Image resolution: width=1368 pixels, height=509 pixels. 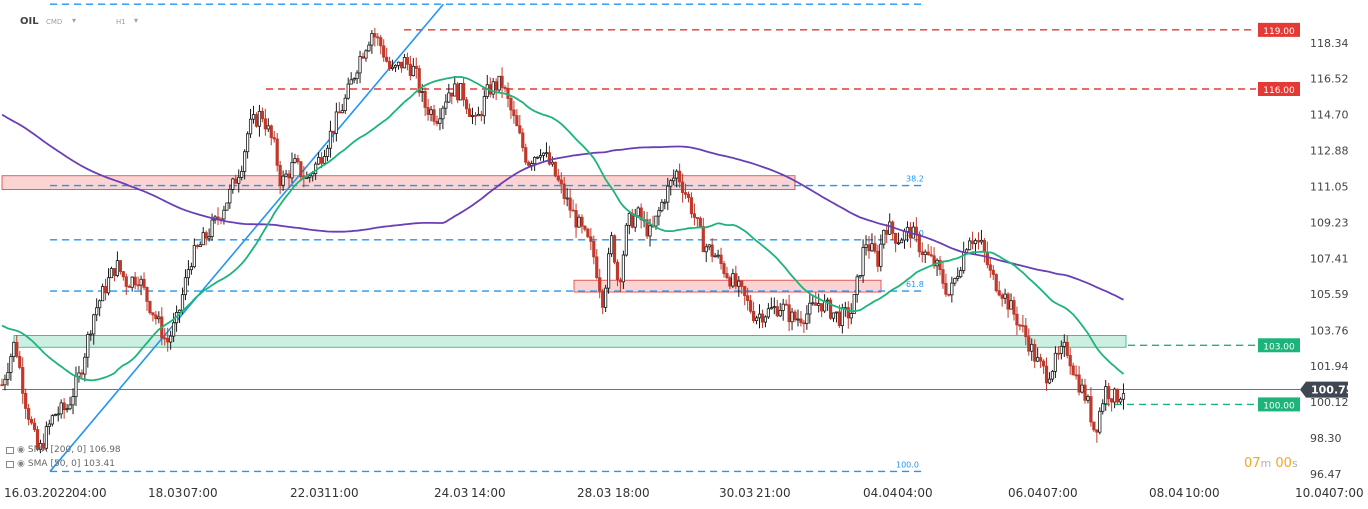 What do you see at coordinates (99, 464) in the screenshot?
I see `legend-value: 103.41` at bounding box center [99, 464].